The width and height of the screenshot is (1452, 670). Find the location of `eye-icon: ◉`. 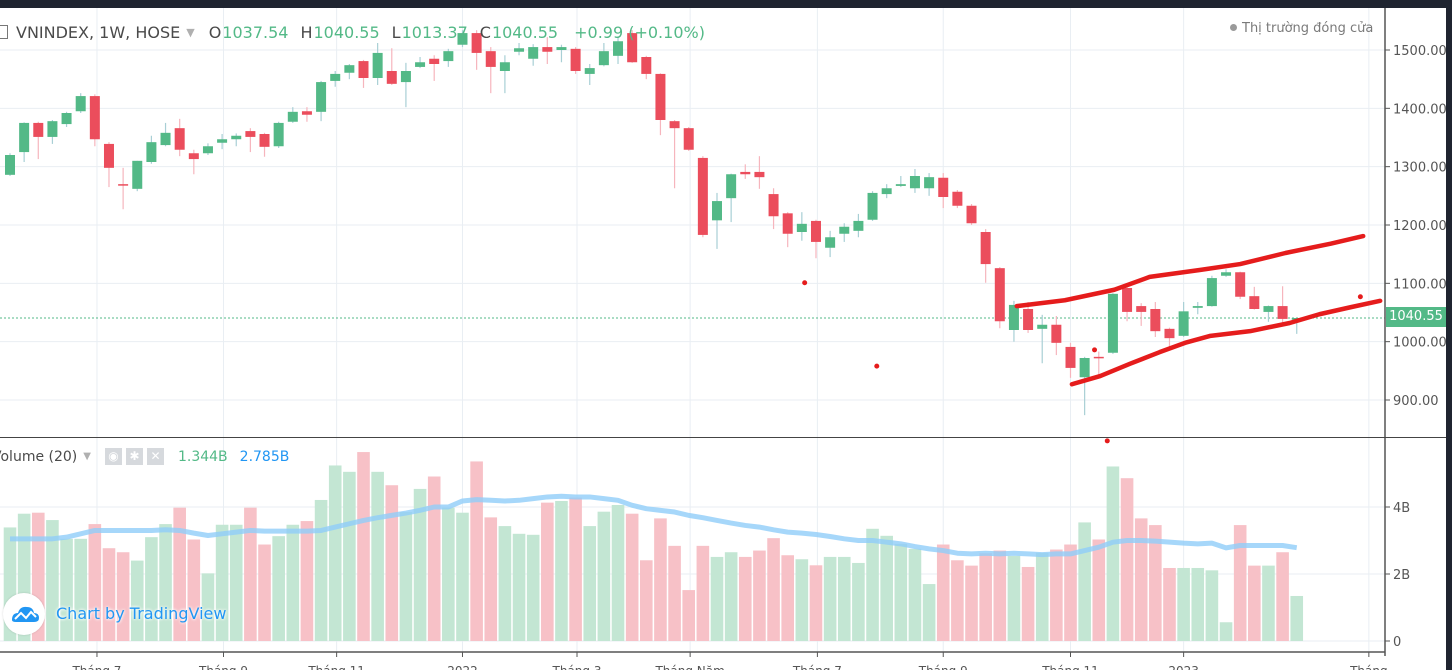

eye-icon: ◉ is located at coordinates (113, 456).